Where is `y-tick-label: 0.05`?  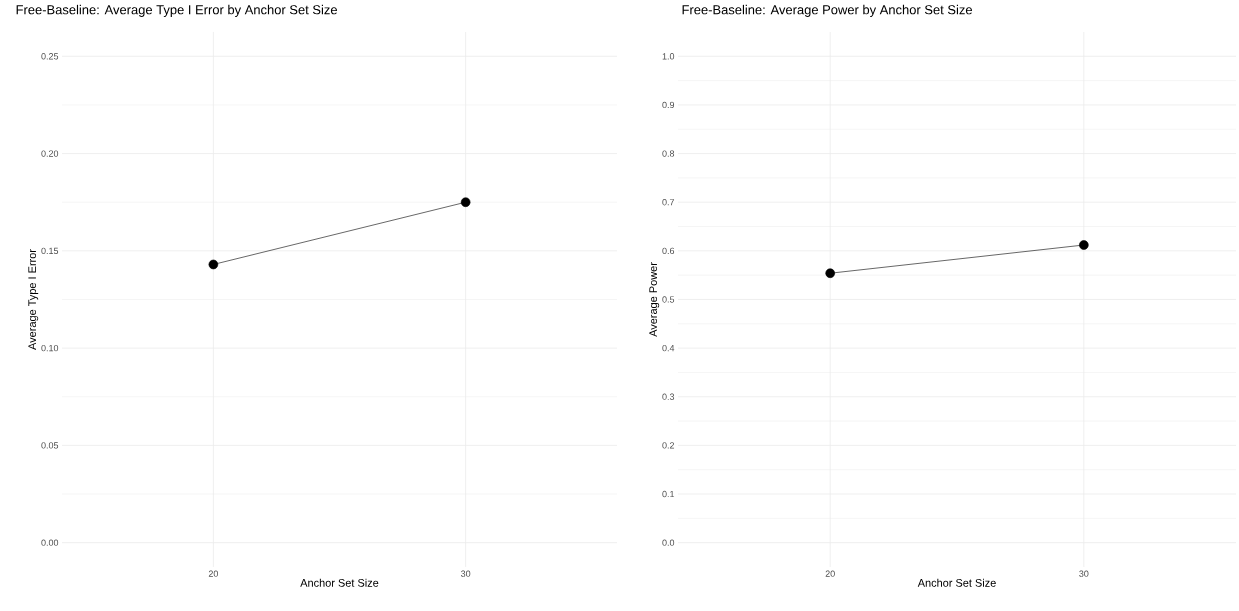 y-tick-label: 0.05 is located at coordinates (50, 445).